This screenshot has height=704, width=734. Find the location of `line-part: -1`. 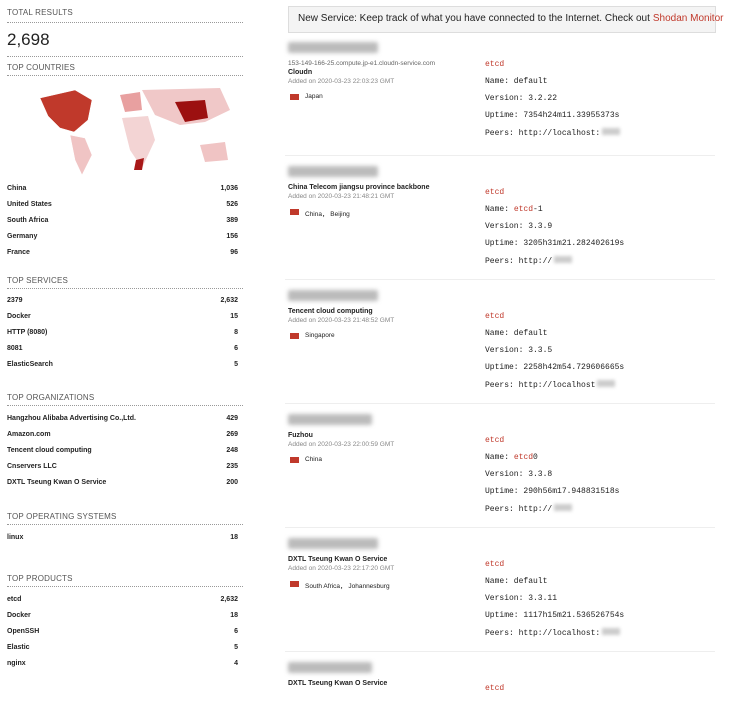

line-part: -1 is located at coordinates (538, 209).